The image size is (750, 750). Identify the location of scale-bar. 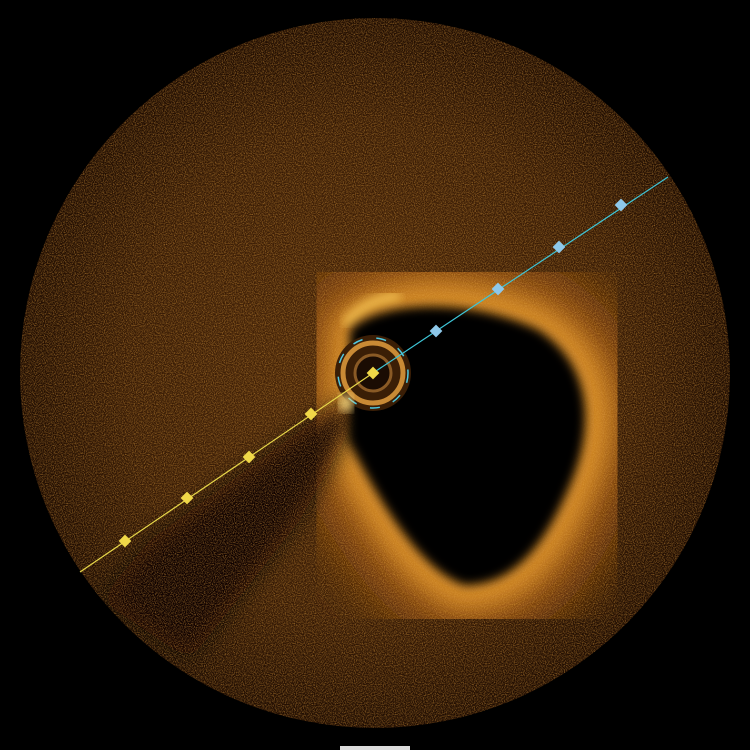
(375, 748).